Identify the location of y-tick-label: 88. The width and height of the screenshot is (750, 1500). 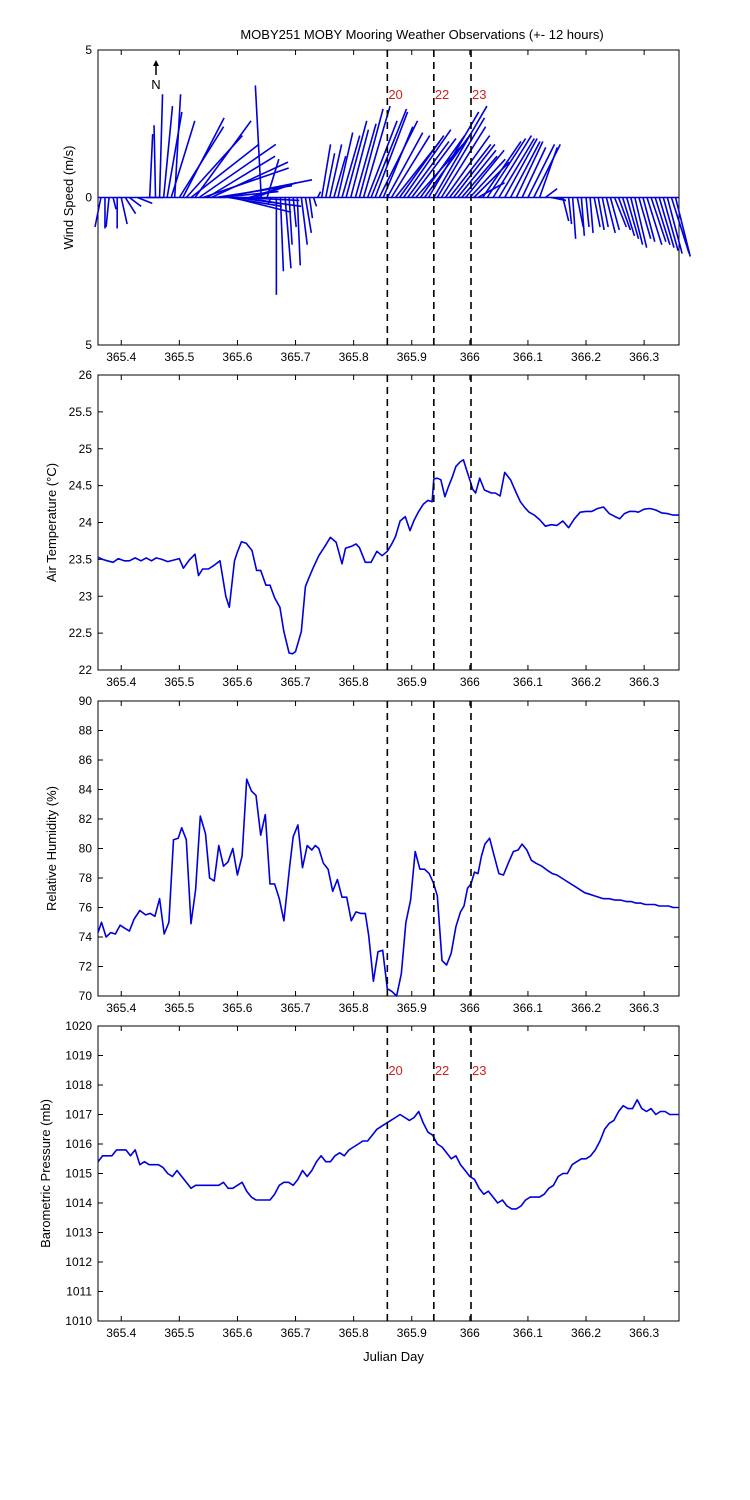
(86, 731).